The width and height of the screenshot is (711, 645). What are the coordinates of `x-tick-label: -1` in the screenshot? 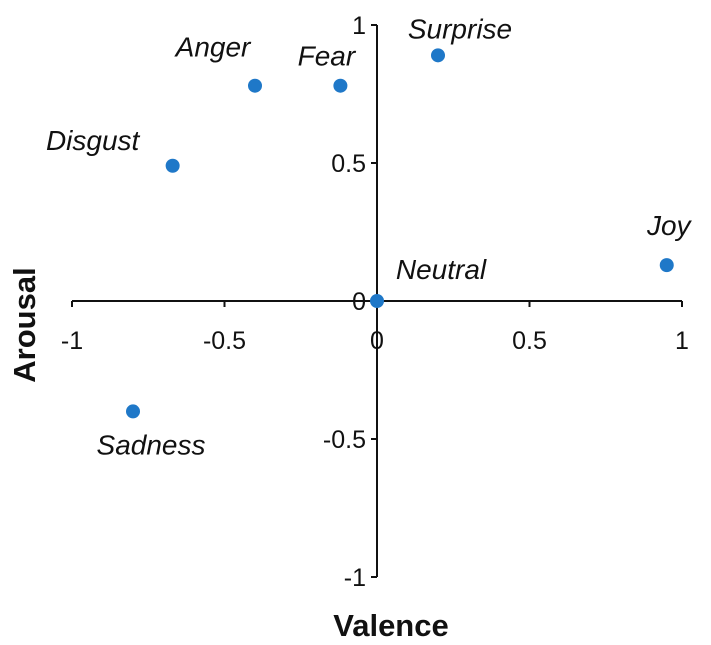 It's located at (72, 341).